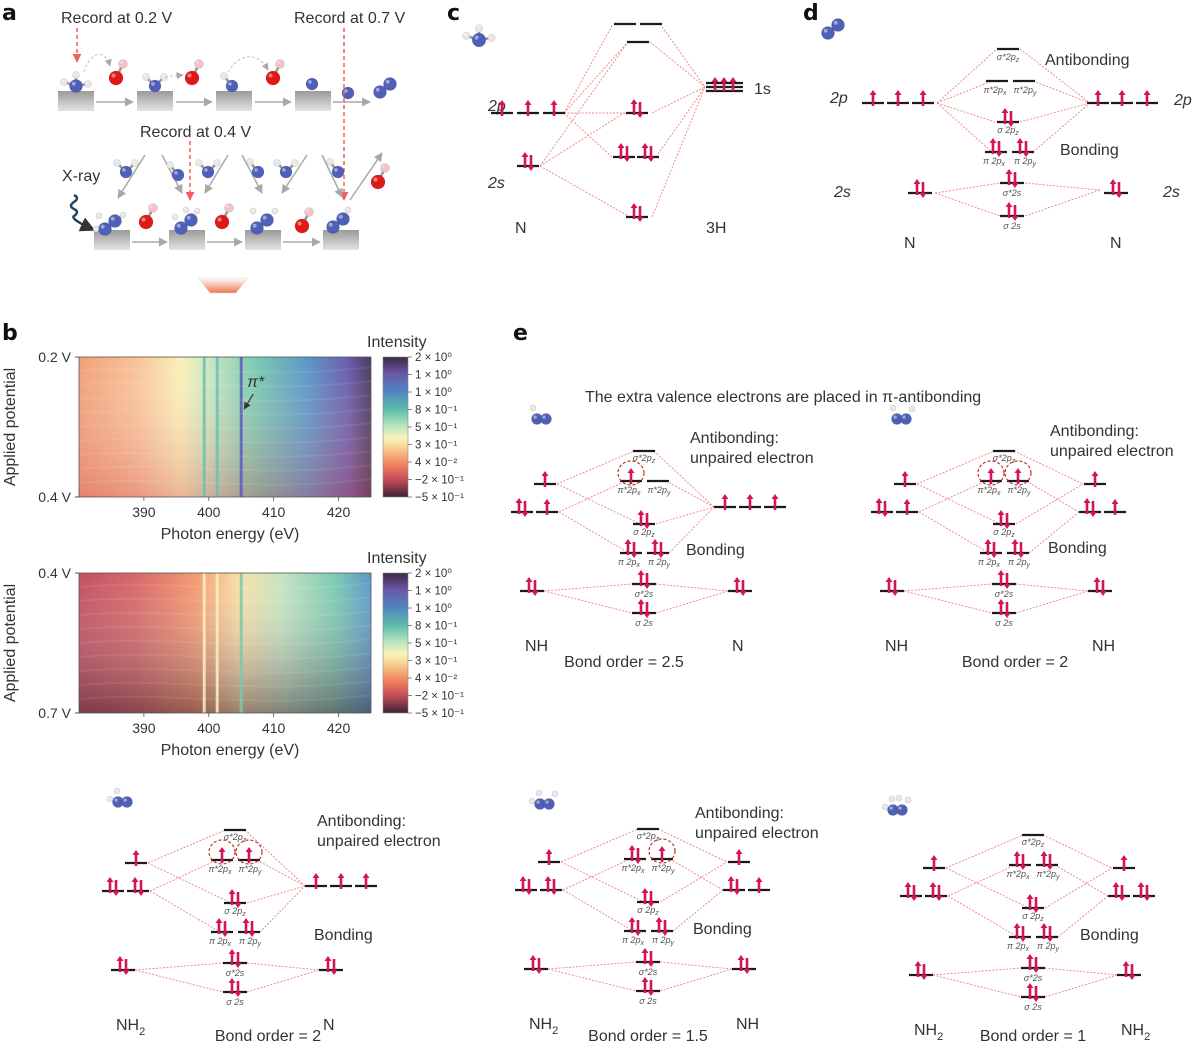 The image size is (1200, 1047). I want to click on h-1s-orbitals, so click(724, 85).